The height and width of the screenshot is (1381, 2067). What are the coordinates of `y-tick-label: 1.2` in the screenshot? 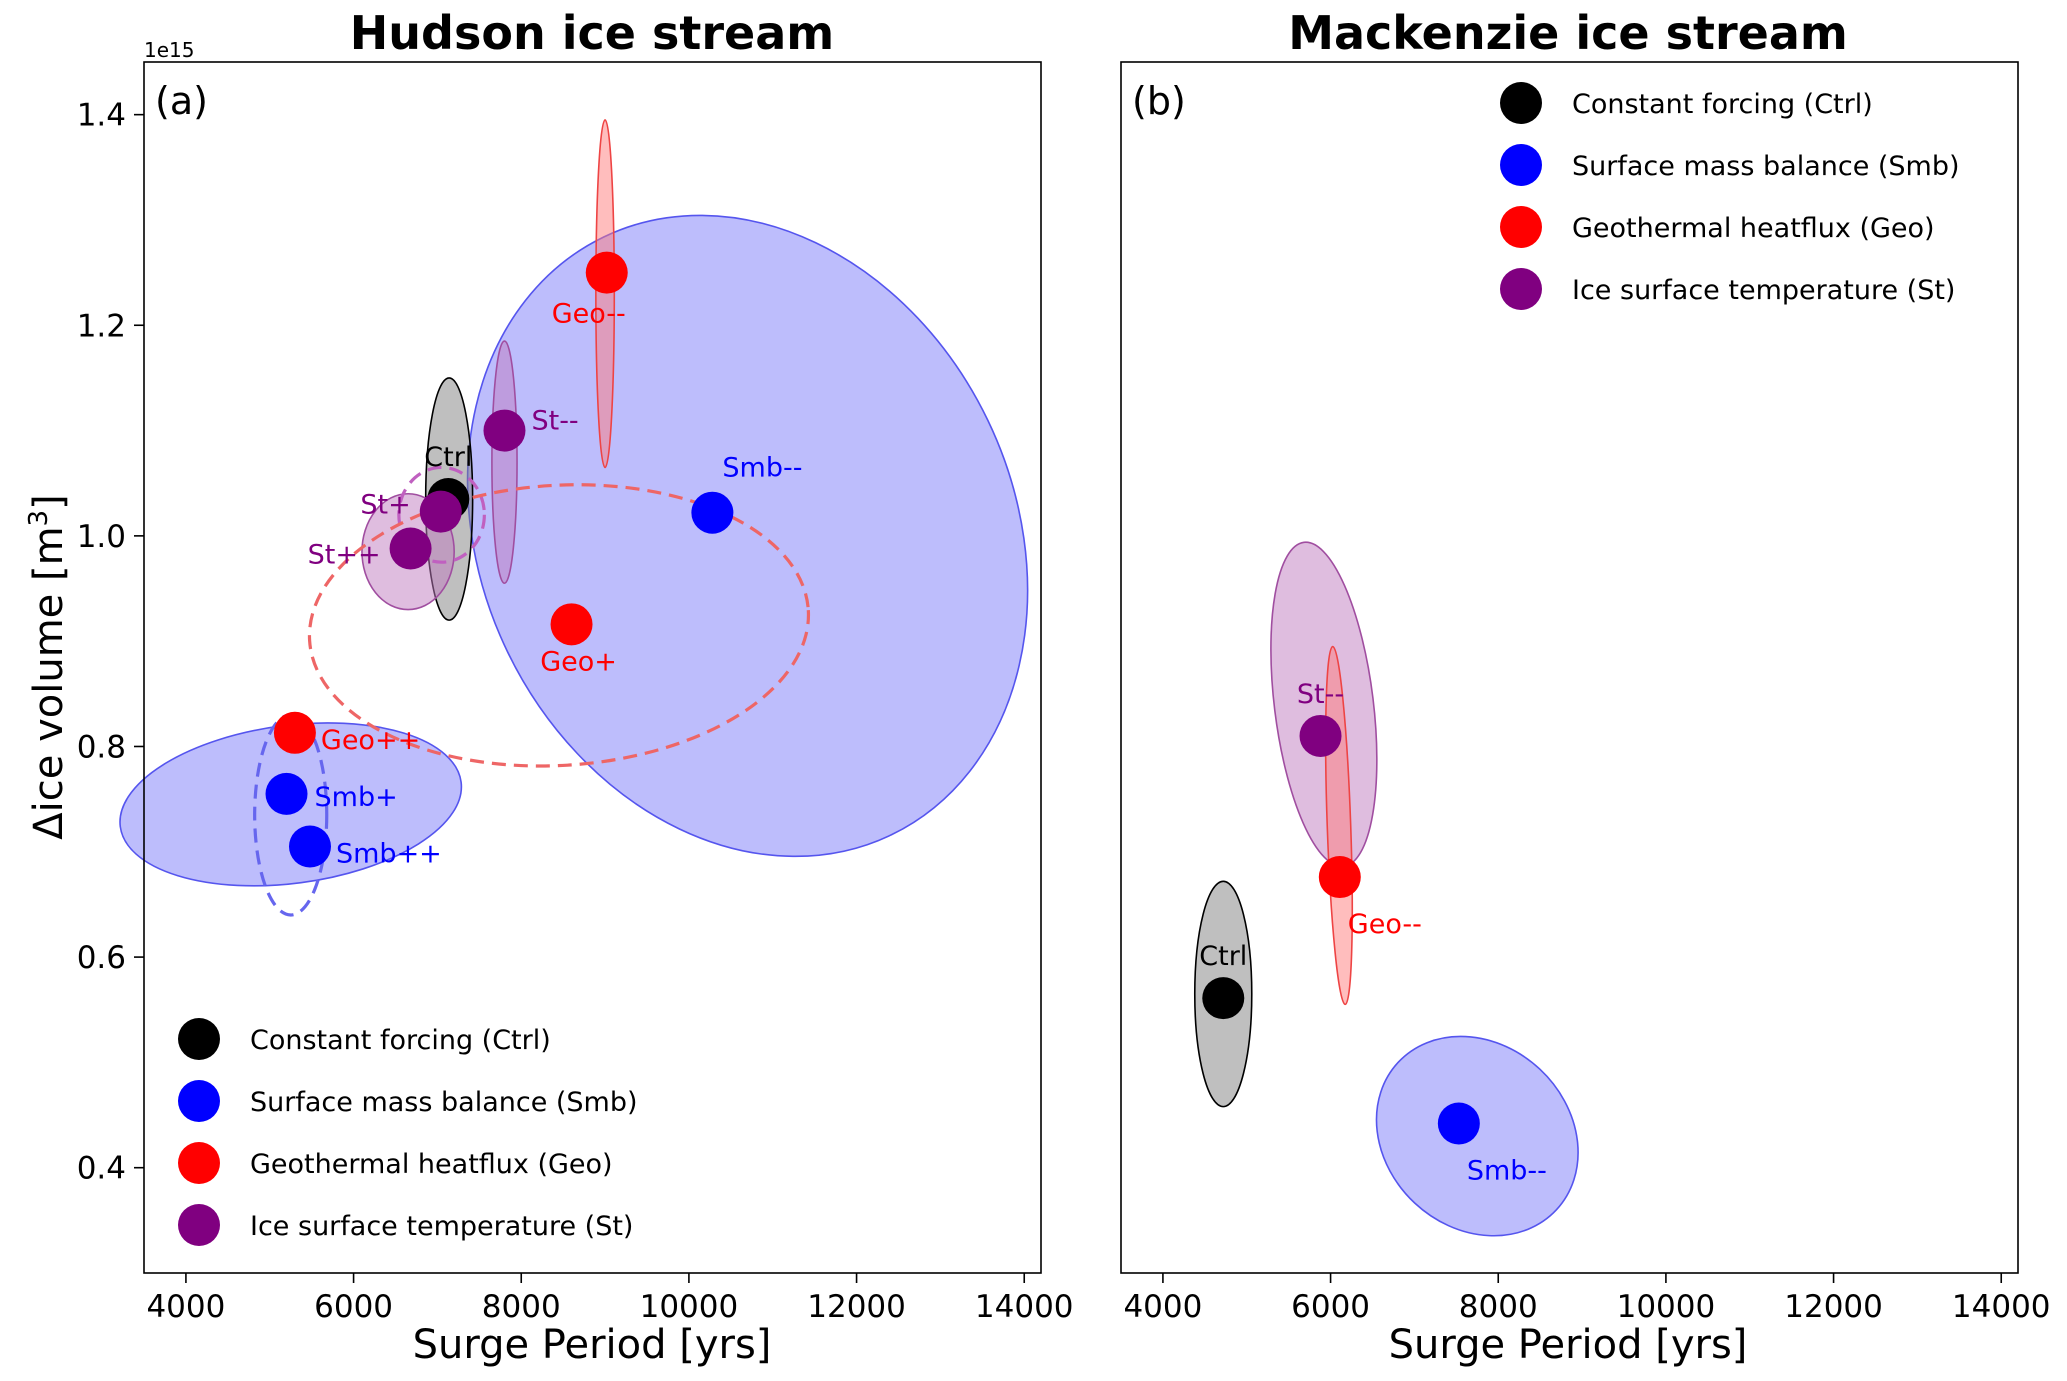 It's located at (101, 326).